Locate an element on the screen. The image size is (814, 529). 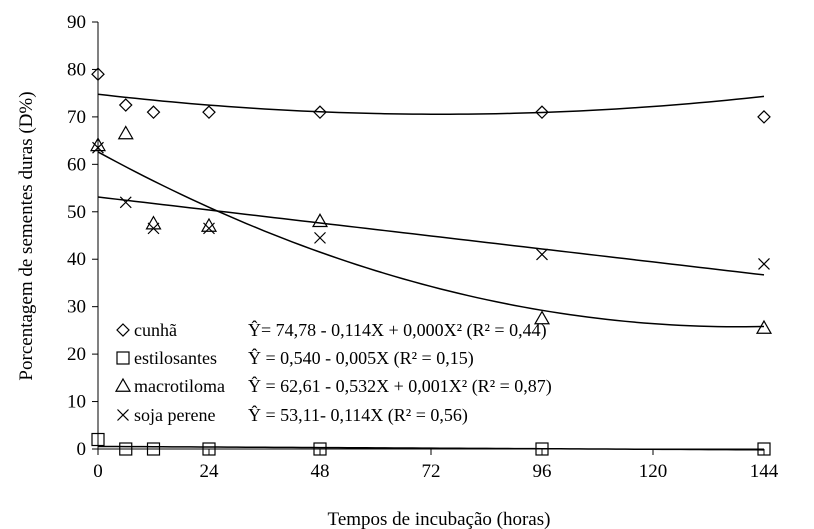
x-tick-label: 72 is located at coordinates (431, 471).